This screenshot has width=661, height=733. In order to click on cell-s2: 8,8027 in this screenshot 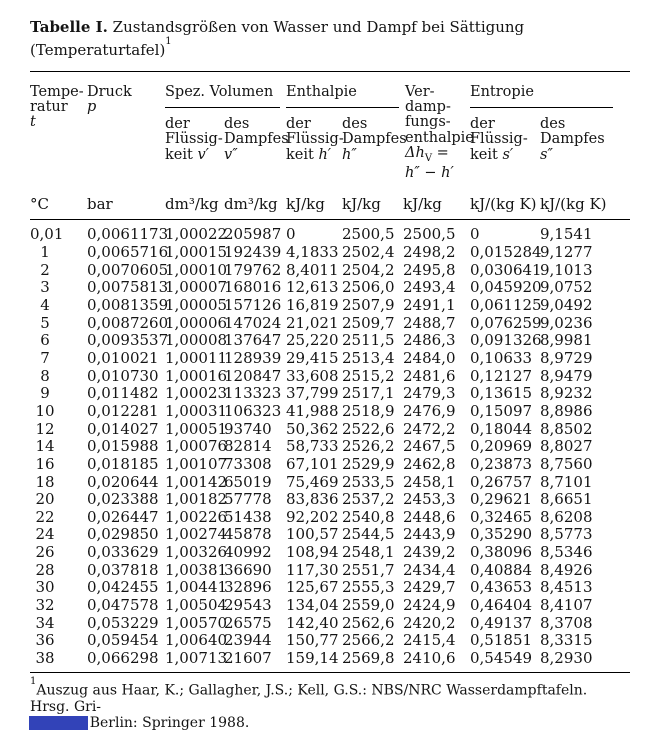, I will do `click(566, 446)`.